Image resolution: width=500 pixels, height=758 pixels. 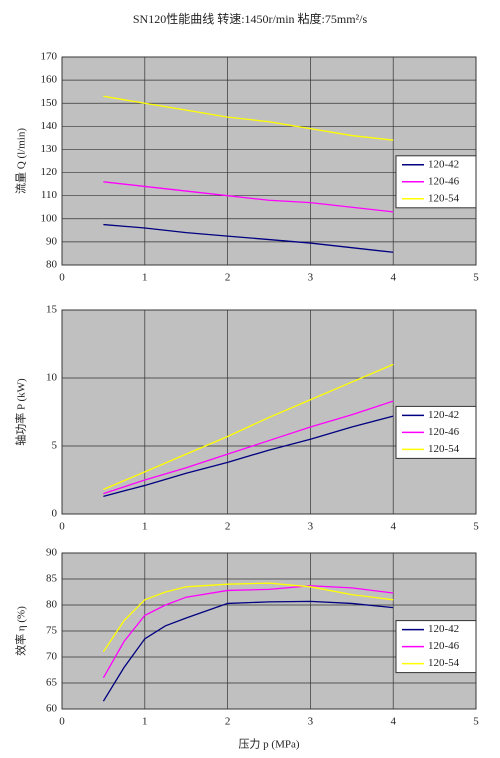 What do you see at coordinates (268, 744) in the screenshot?
I see `x-axis-label: 压力 p (MPa)` at bounding box center [268, 744].